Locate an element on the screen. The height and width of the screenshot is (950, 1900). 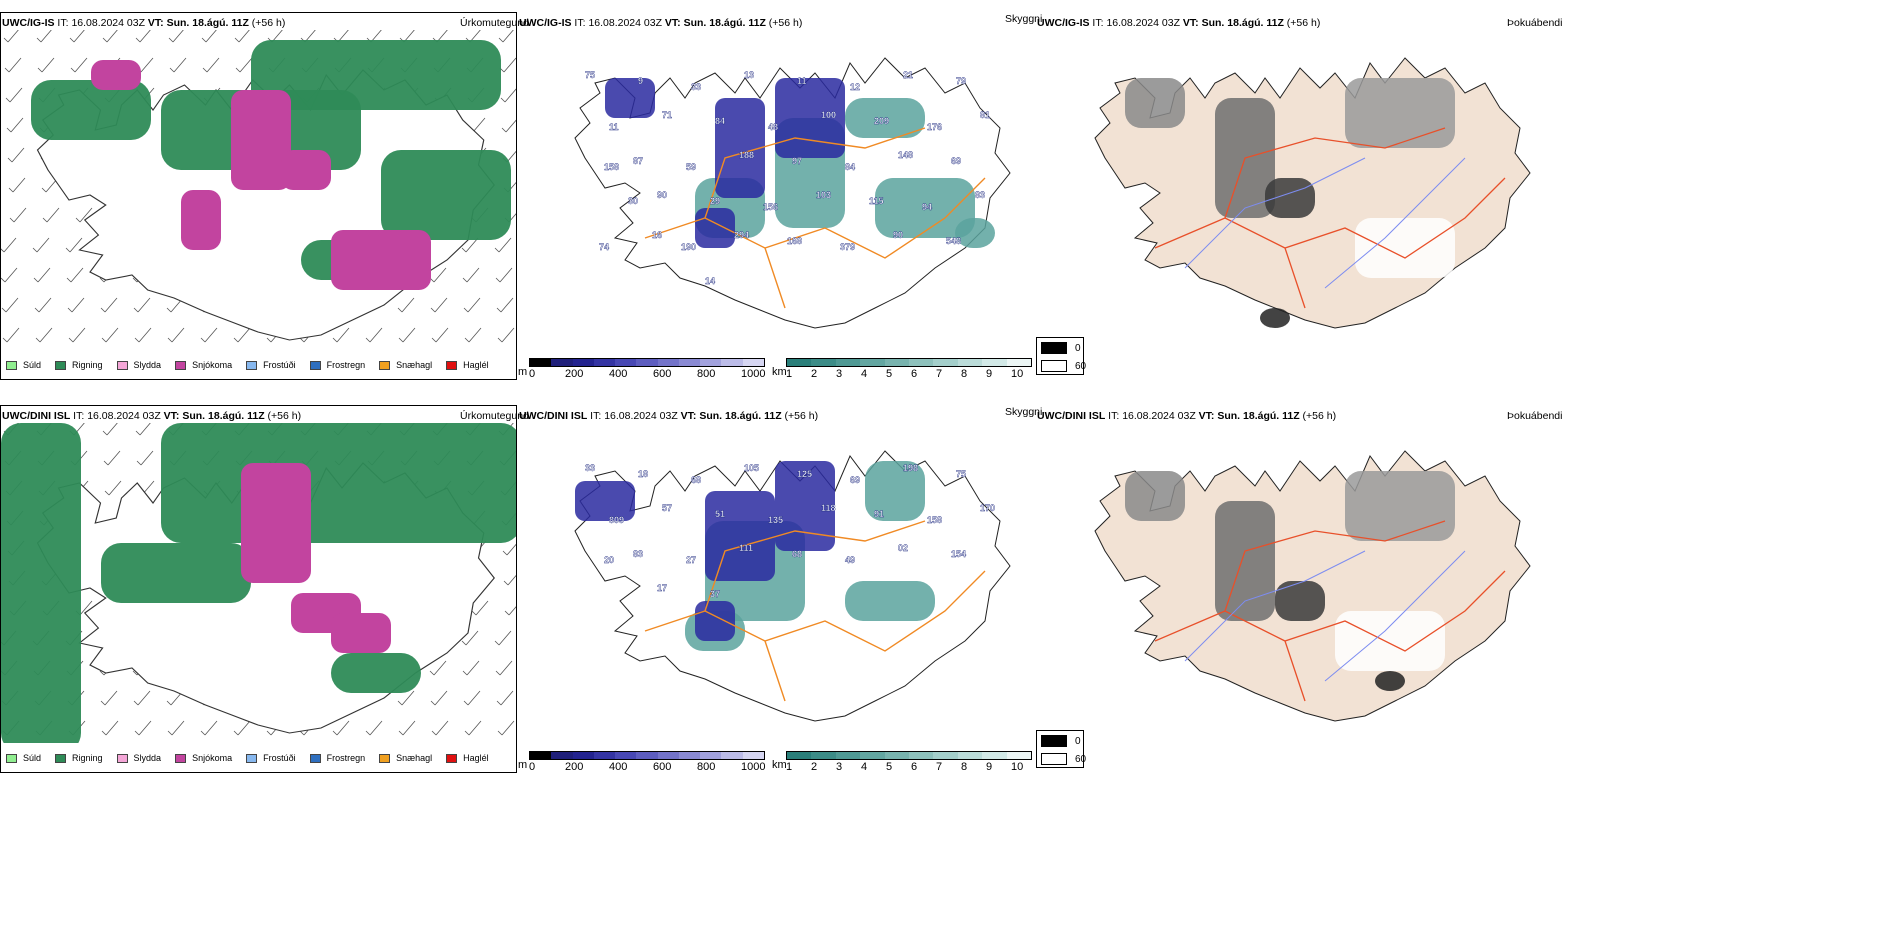
colorbar-tick: 400 is located at coordinates (618, 374).